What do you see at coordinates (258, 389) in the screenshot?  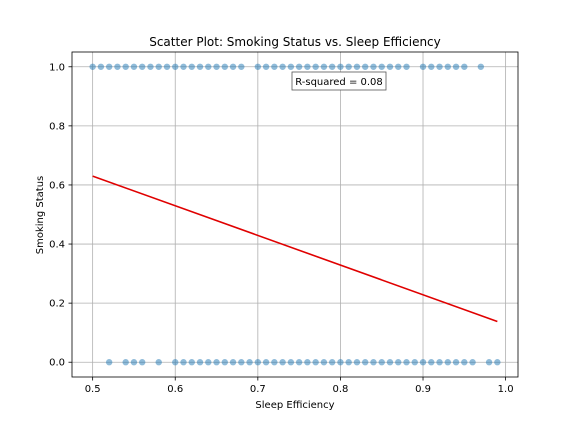 I see `x-tick-label: 0.7` at bounding box center [258, 389].